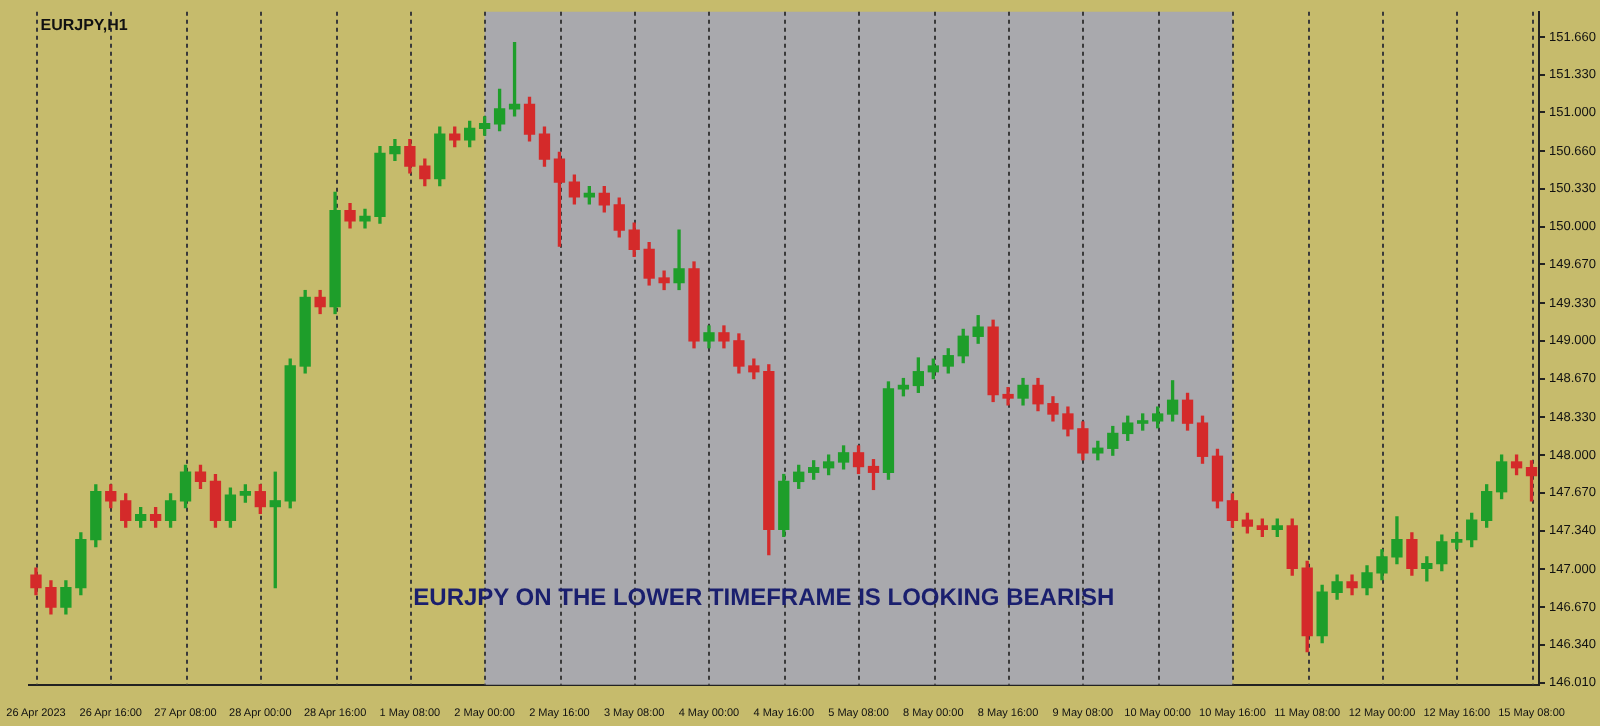  Describe the element at coordinates (764, 597) in the screenshot. I see `annotation: EURJPY ON THE LOWER TIMEFRAME IS LOOKING BEARISH` at that location.